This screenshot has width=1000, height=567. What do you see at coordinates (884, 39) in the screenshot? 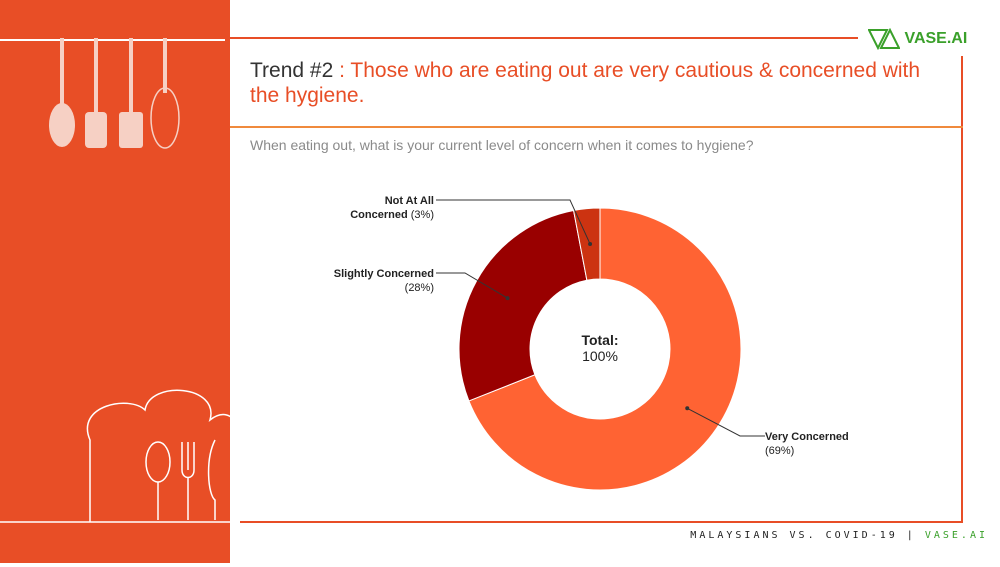
I see `vase-logo-icon` at bounding box center [884, 39].